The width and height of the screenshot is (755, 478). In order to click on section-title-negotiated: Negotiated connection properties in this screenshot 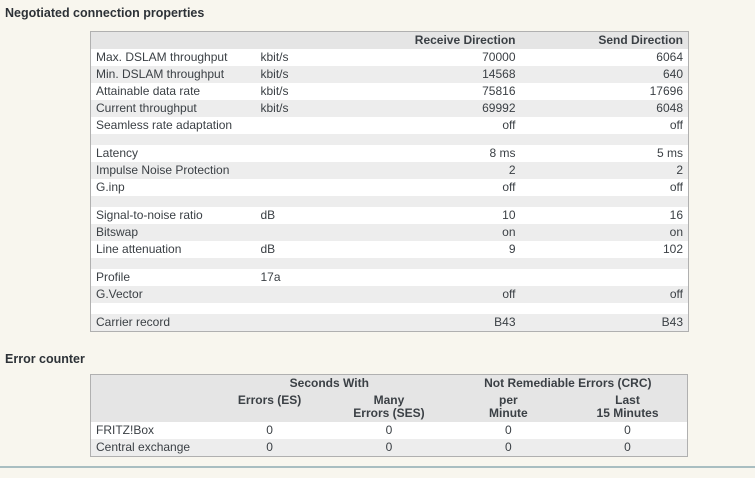, I will do `click(105, 13)`.